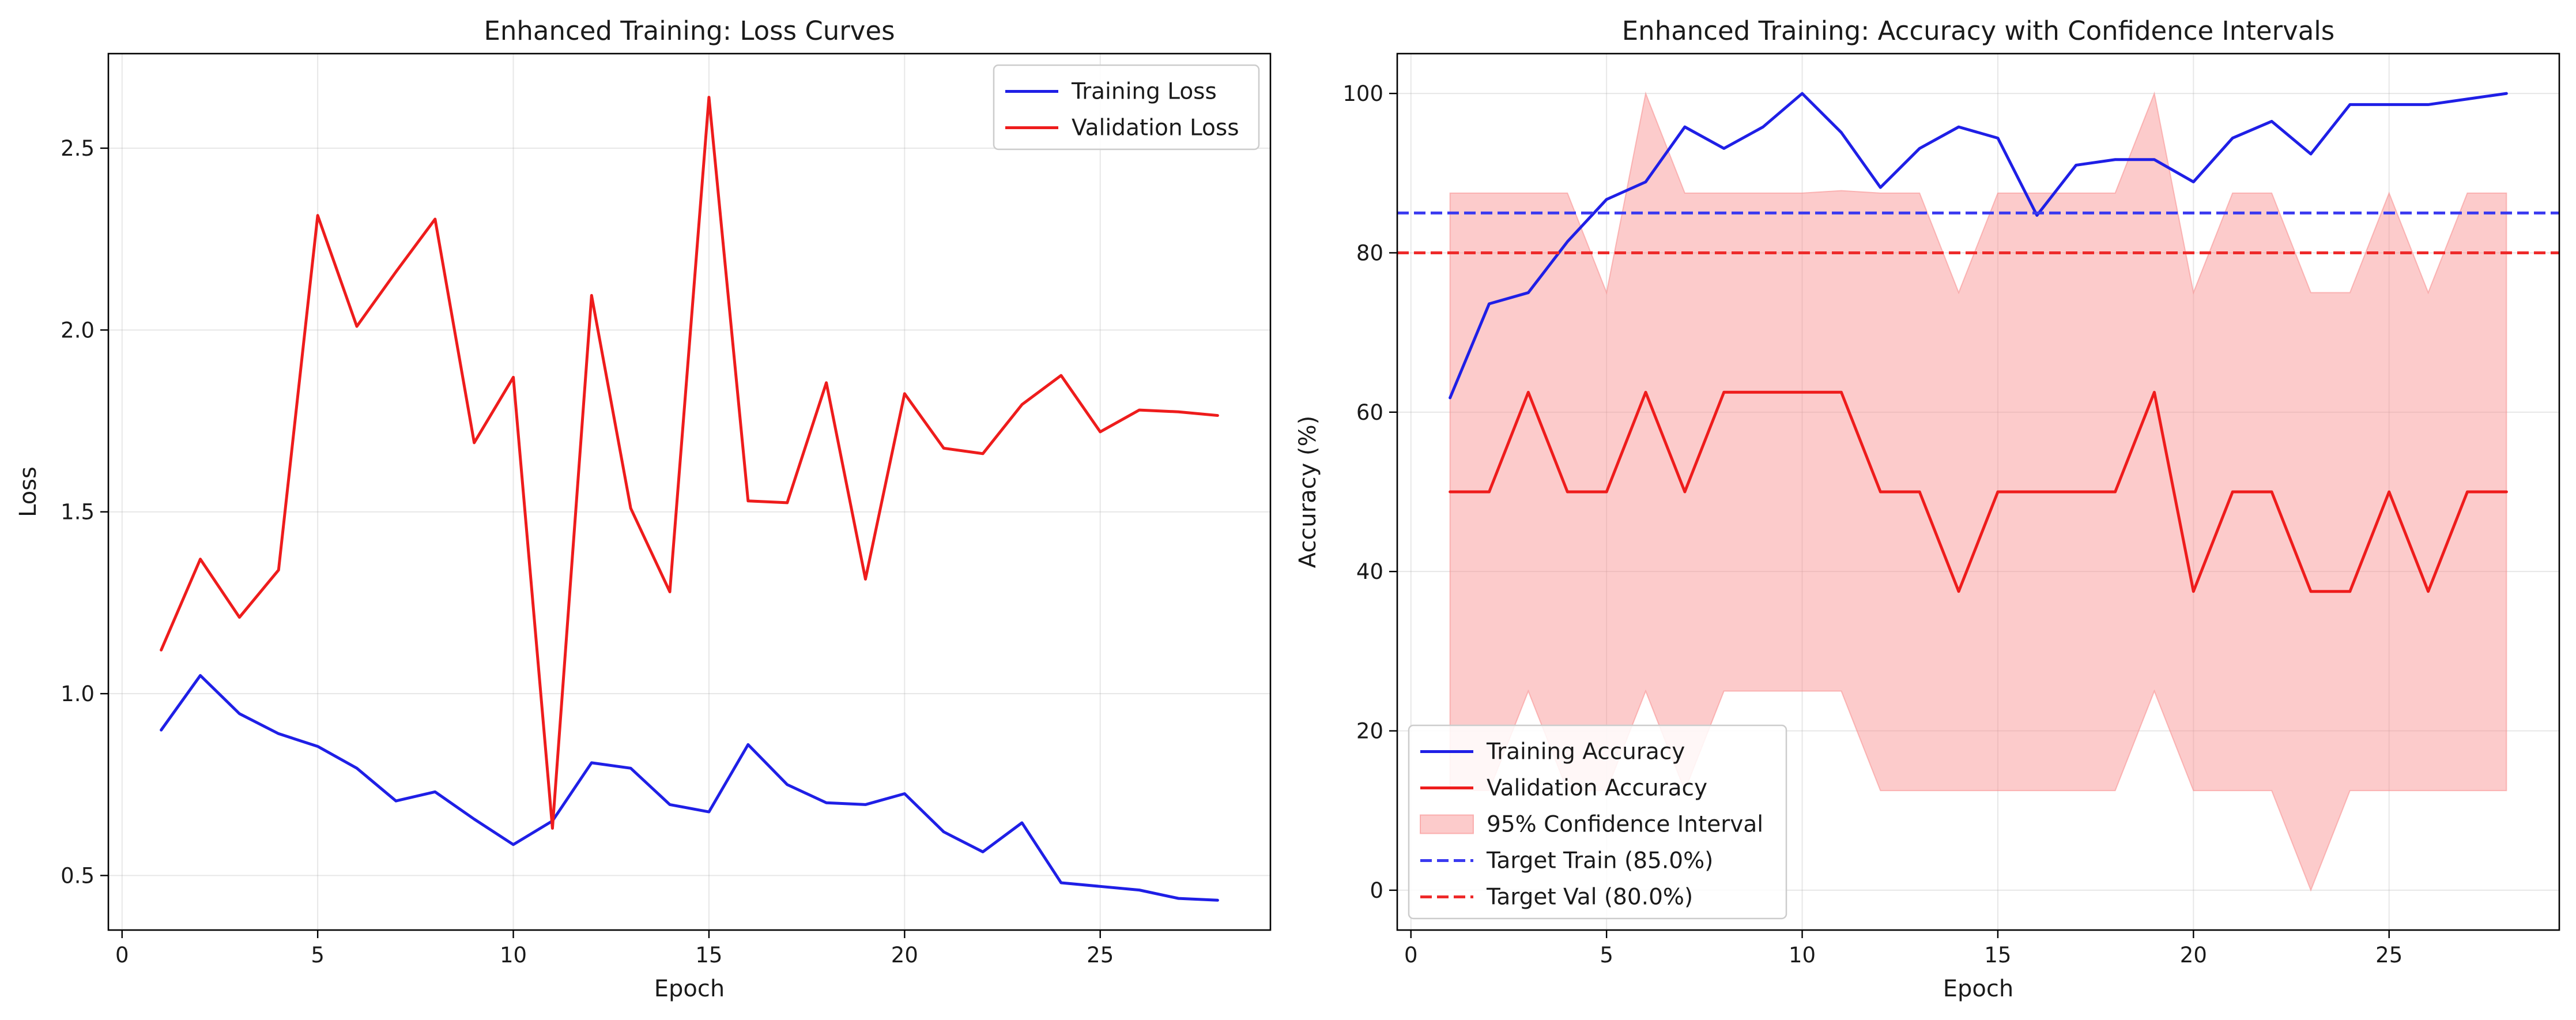  I want to click on chart-title: Enhanced Training: Loss Curves, so click(689, 31).